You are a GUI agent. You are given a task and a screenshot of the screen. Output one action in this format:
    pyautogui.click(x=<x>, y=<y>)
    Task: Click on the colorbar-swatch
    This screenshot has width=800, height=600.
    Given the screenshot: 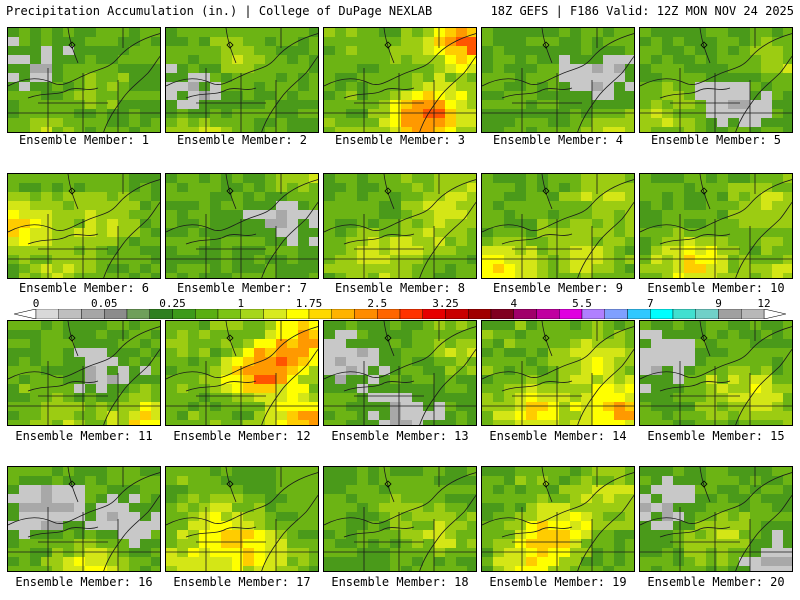 What is the action you would take?
    pyautogui.click(x=707, y=314)
    